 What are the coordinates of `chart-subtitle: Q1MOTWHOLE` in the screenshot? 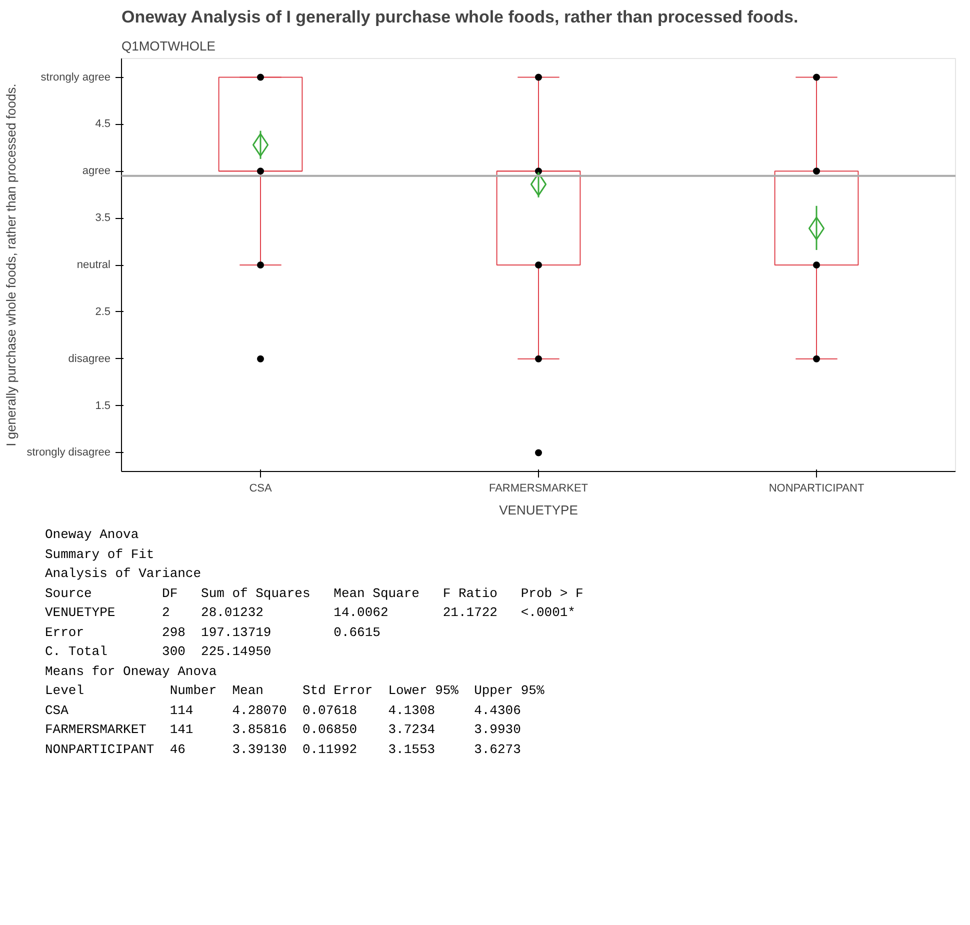 It's located at (169, 46).